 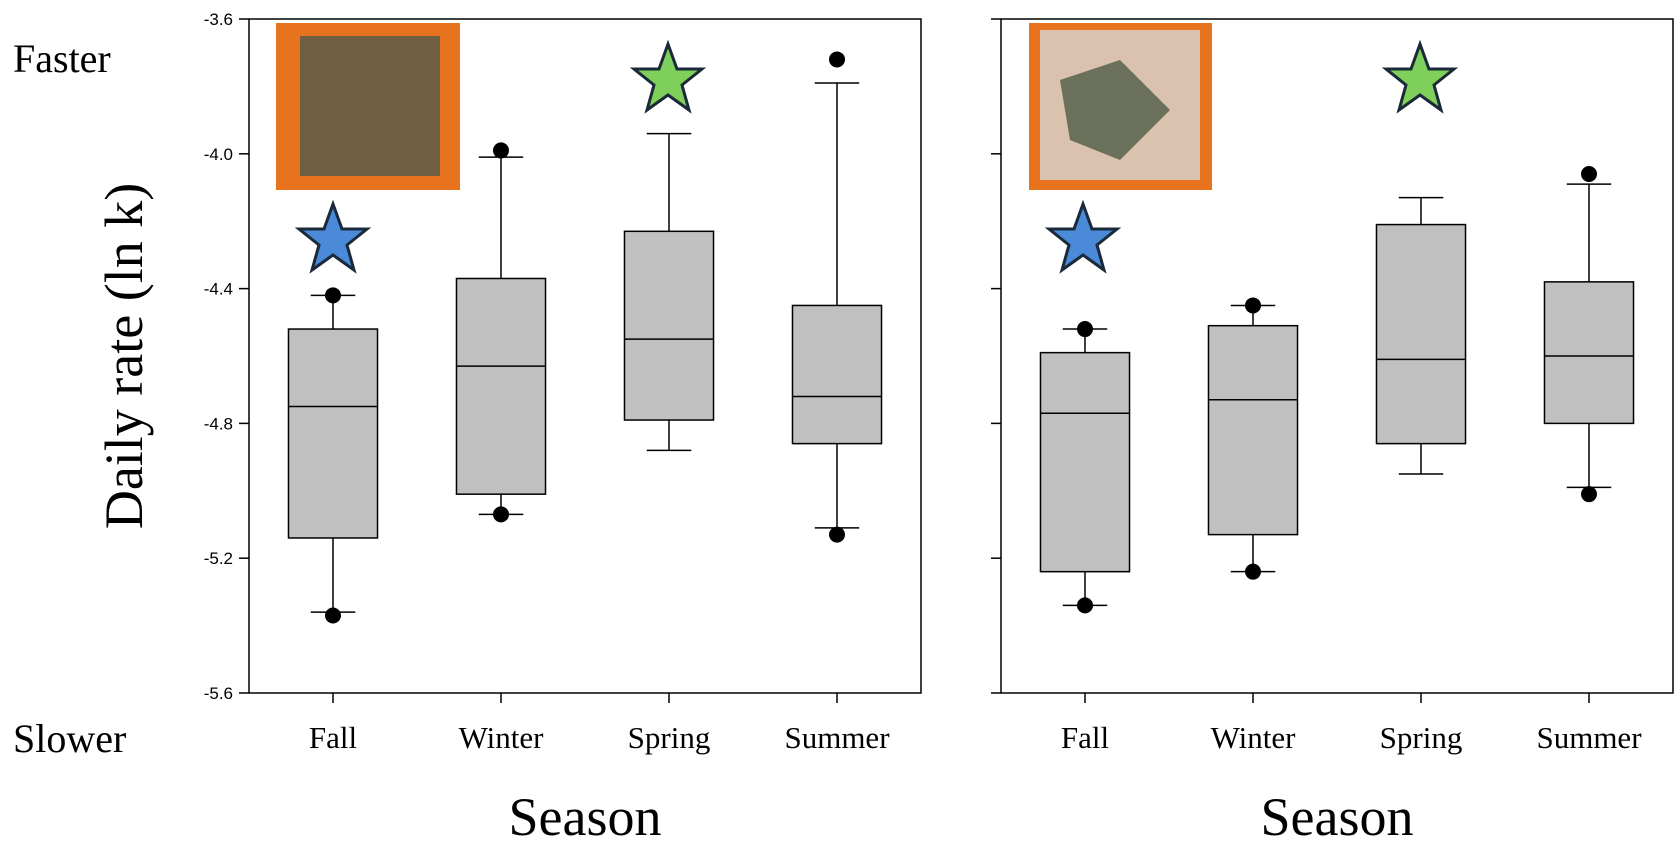 I want to click on y-tick-label: -5.6, so click(x=218, y=693).